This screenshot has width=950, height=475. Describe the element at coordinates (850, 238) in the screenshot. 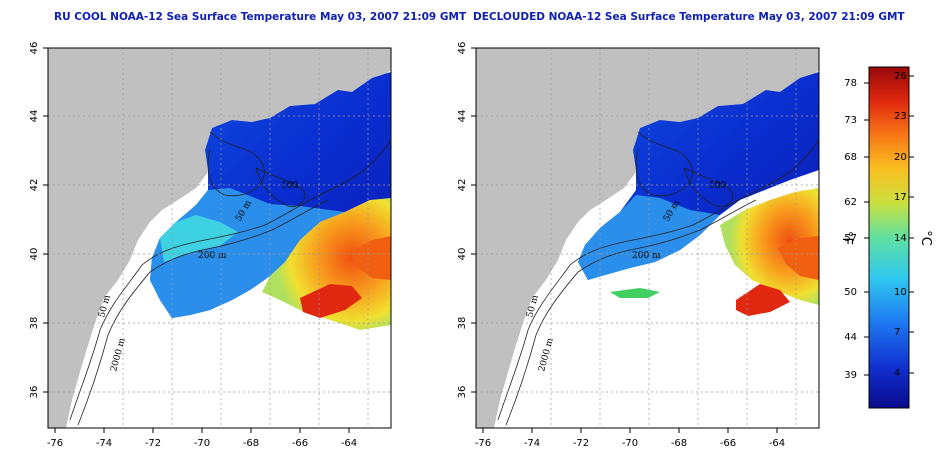

I see `fahrenheit-tick-label: 57` at that location.